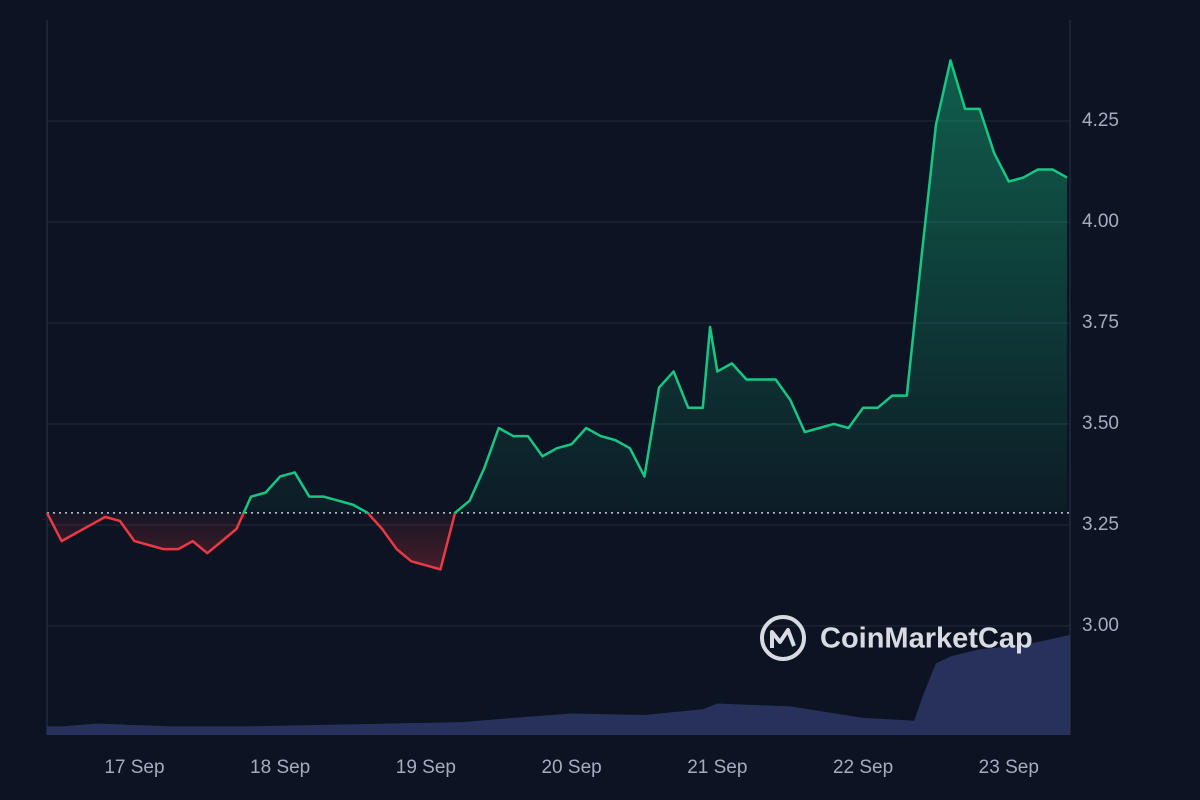 This screenshot has height=800, width=1200. Describe the element at coordinates (134, 767) in the screenshot. I see `x-tick-label: 17 Sep` at that location.